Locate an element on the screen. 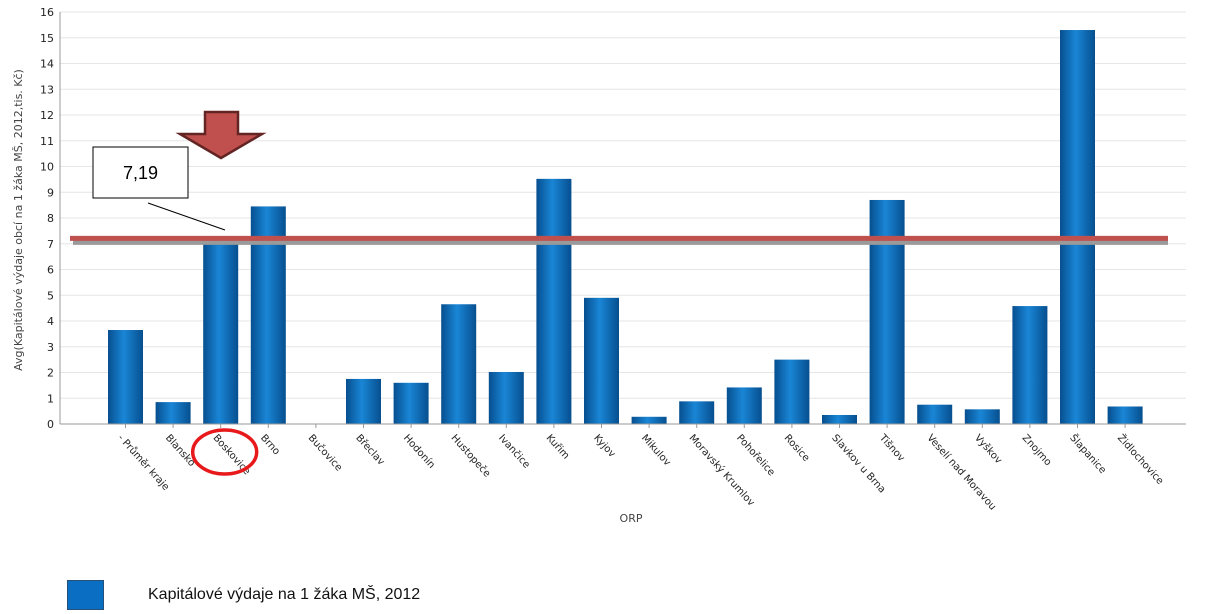  x-tick-label: Rosice is located at coordinates (797, 448).